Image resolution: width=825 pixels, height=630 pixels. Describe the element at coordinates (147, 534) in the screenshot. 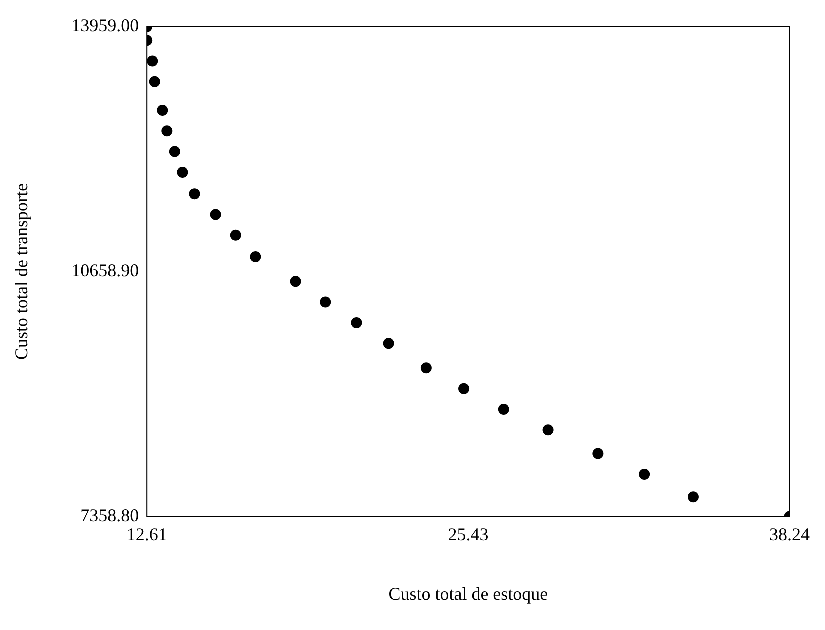

I see `x-tick-label: 12.61` at that location.